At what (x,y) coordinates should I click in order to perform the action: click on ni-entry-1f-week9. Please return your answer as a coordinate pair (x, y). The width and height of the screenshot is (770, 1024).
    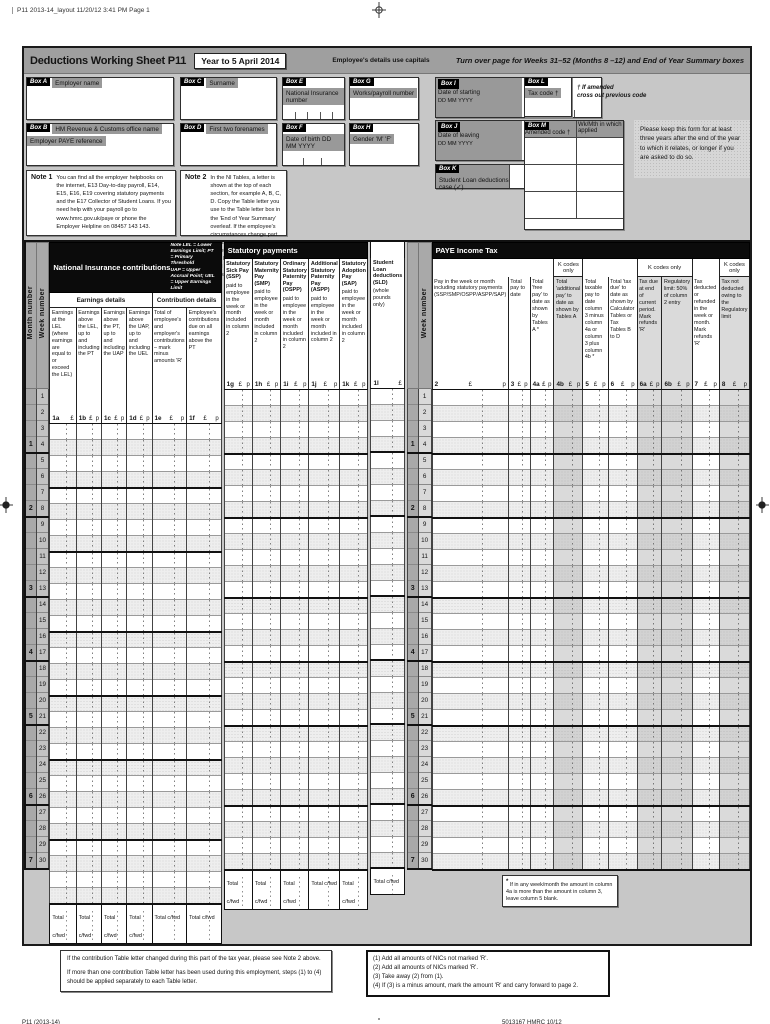
    Looking at the image, I should click on (204, 559).